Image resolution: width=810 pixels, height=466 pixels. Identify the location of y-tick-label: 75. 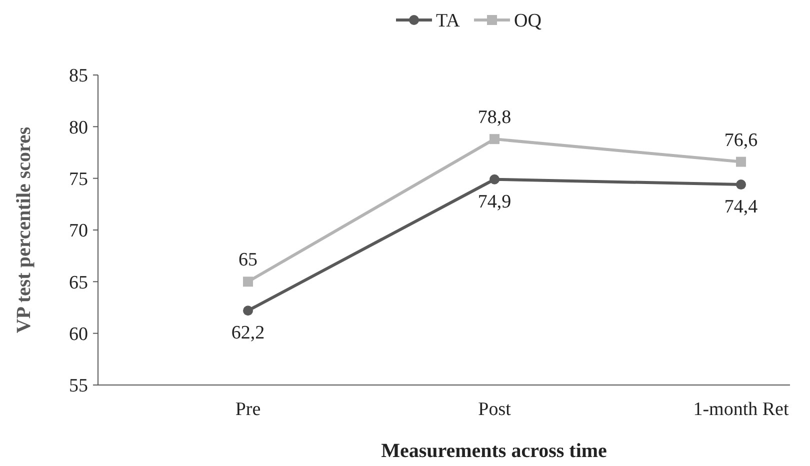
(78, 179).